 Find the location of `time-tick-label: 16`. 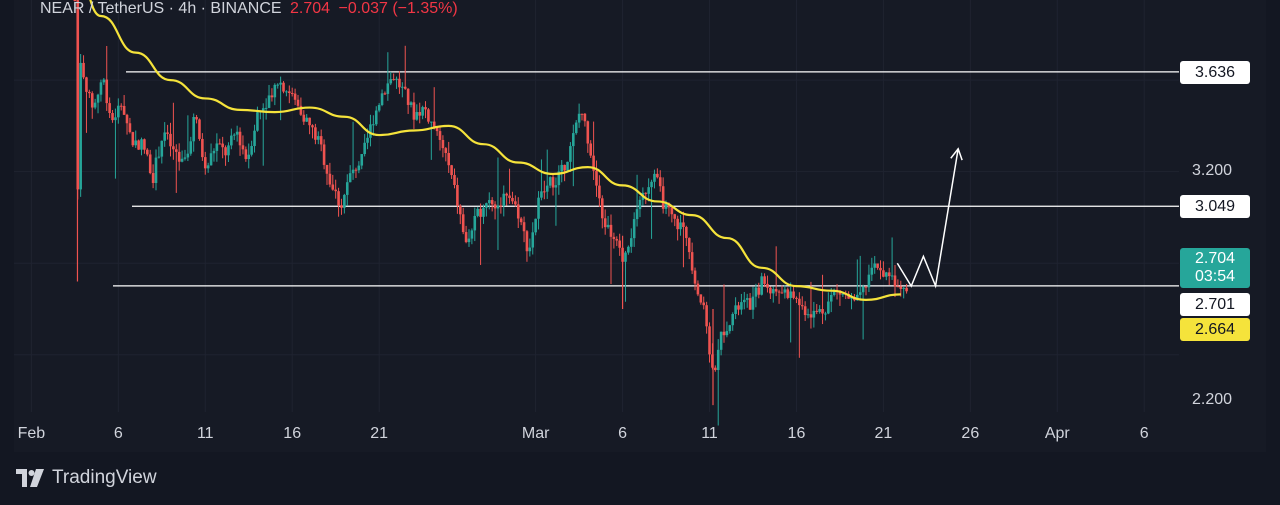

time-tick-label: 16 is located at coordinates (292, 433).